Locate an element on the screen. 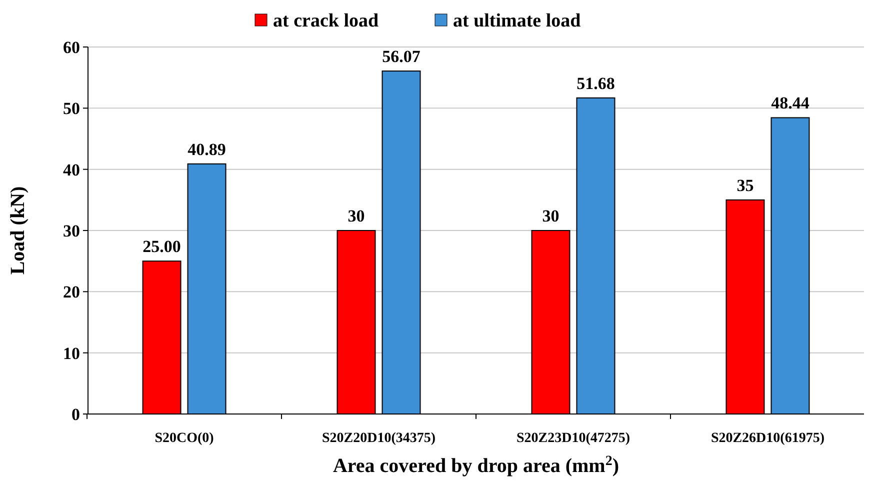 This screenshot has height=483, width=869. x-tick-label: S20Z26D10(61975) is located at coordinates (767, 438).